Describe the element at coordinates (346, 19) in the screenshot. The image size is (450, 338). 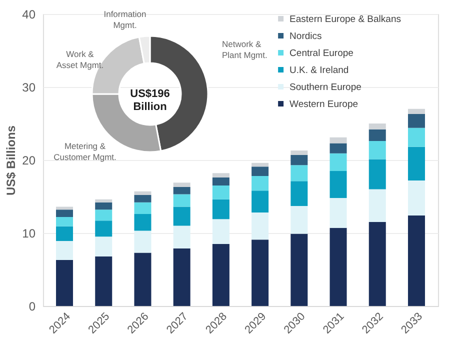
I see `legend-label: Eastern Europe & Balkans` at that location.